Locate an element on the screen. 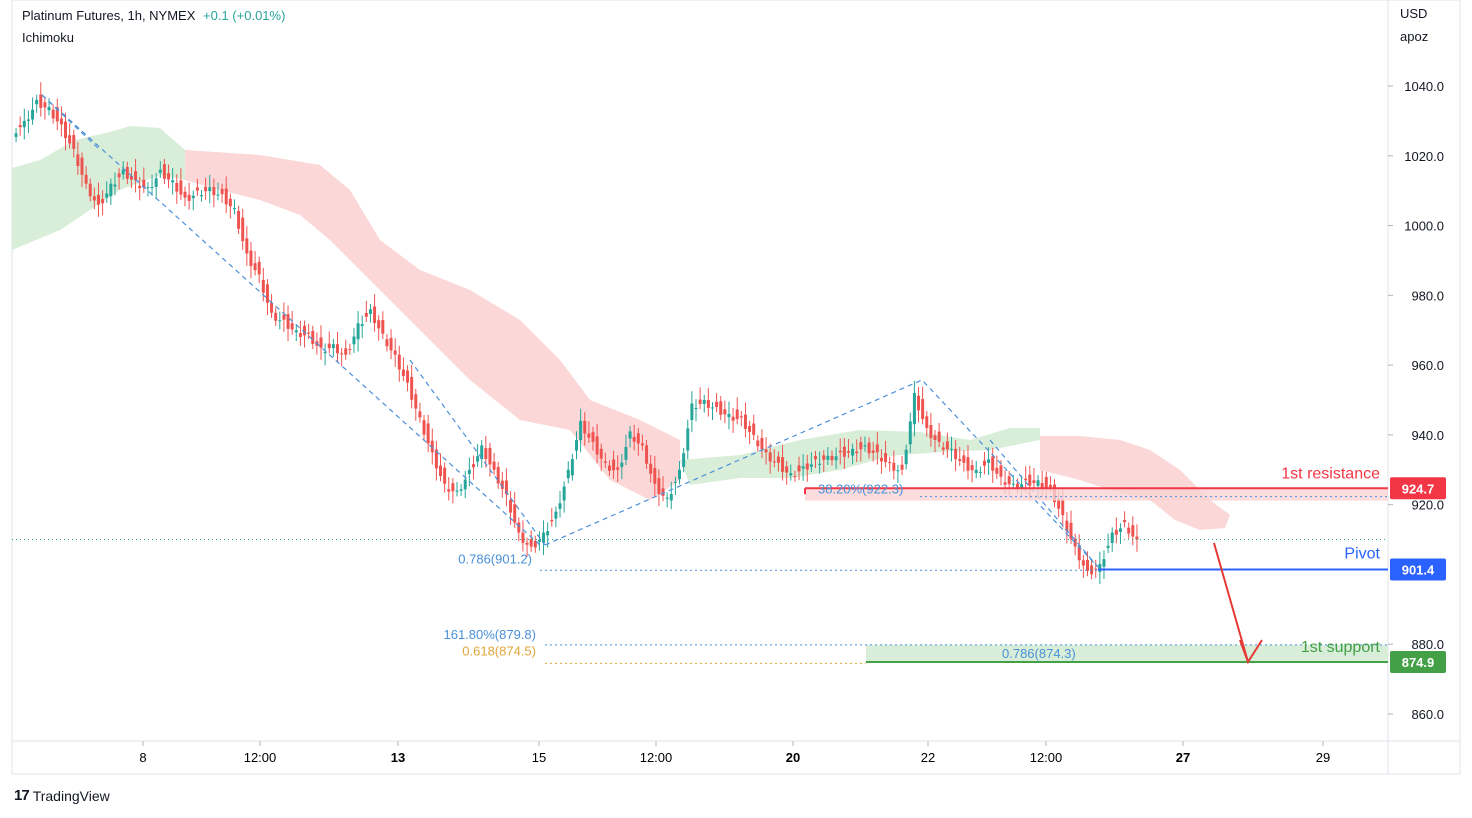 This screenshot has height=818, width=1472. fib-label: 38.20%(922.3) is located at coordinates (860, 489).